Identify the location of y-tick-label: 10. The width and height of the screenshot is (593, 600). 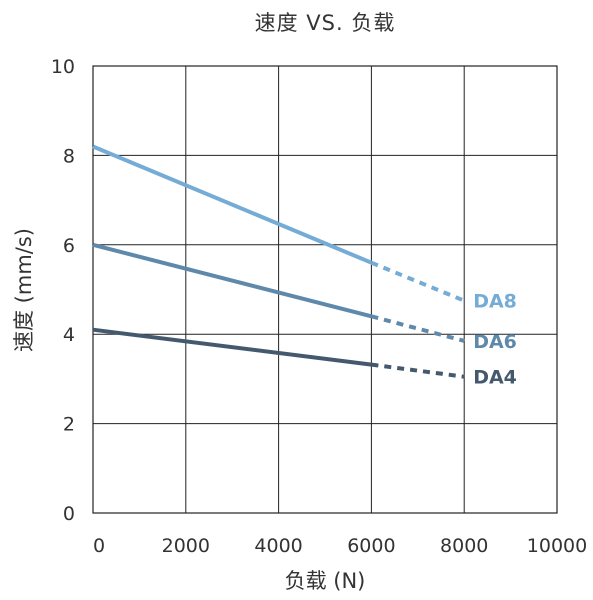
(63, 67).